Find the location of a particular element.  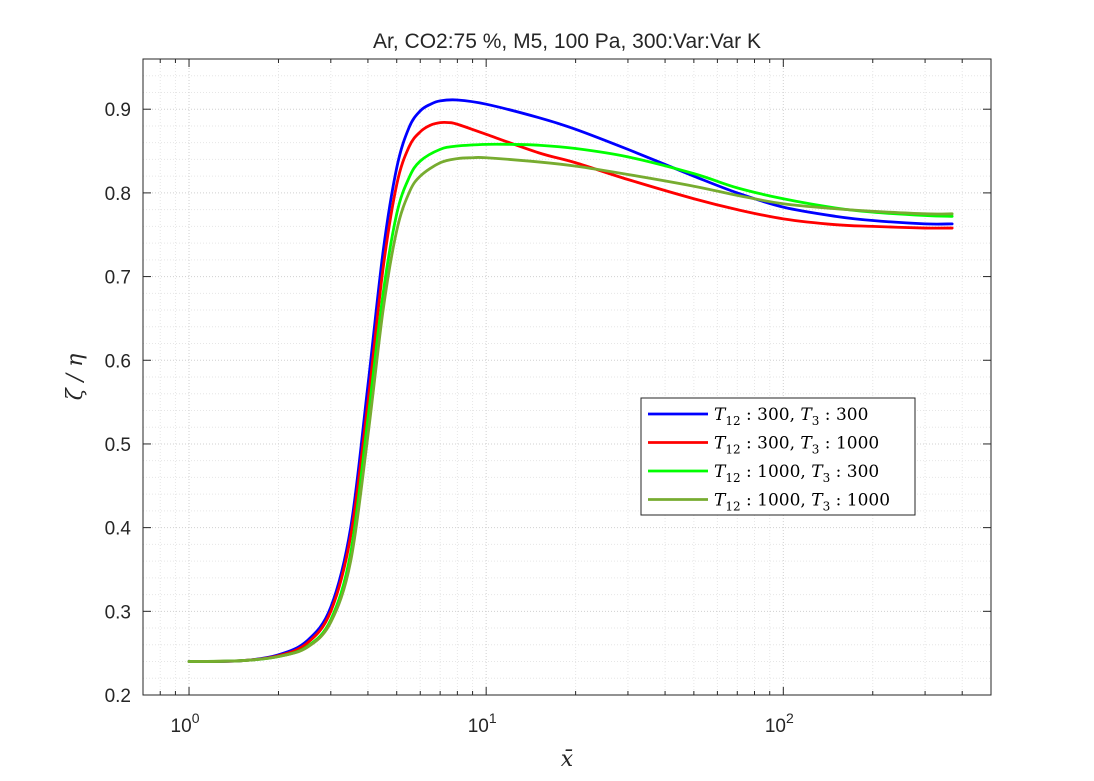

x-tick-label: 10⁰ is located at coordinates (185, 723).